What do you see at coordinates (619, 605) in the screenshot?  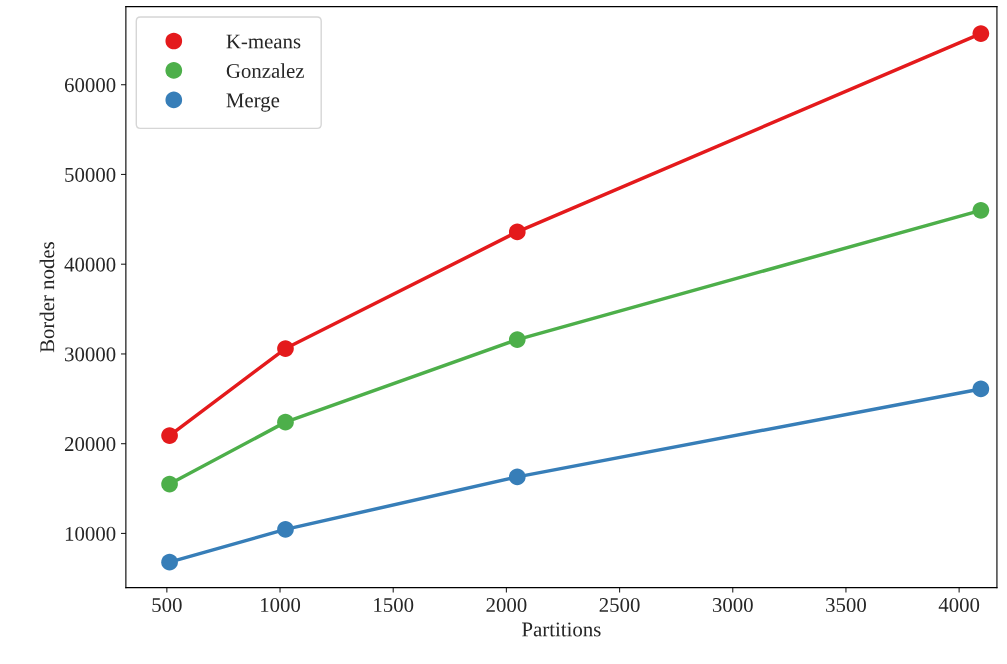 I see `x-tick-label: 2500` at bounding box center [619, 605].